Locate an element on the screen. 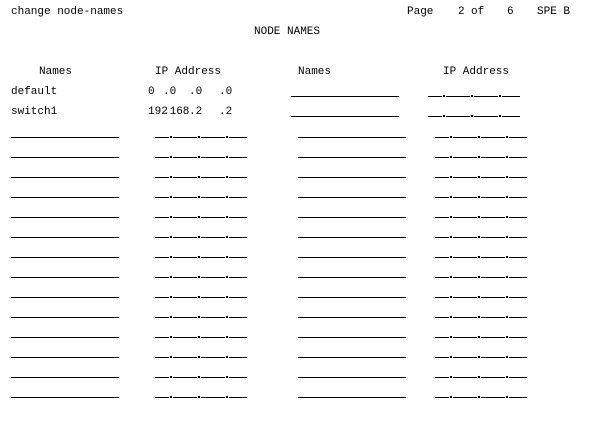 The image size is (596, 425). ip-octet-value: .168 is located at coordinates (176, 112).